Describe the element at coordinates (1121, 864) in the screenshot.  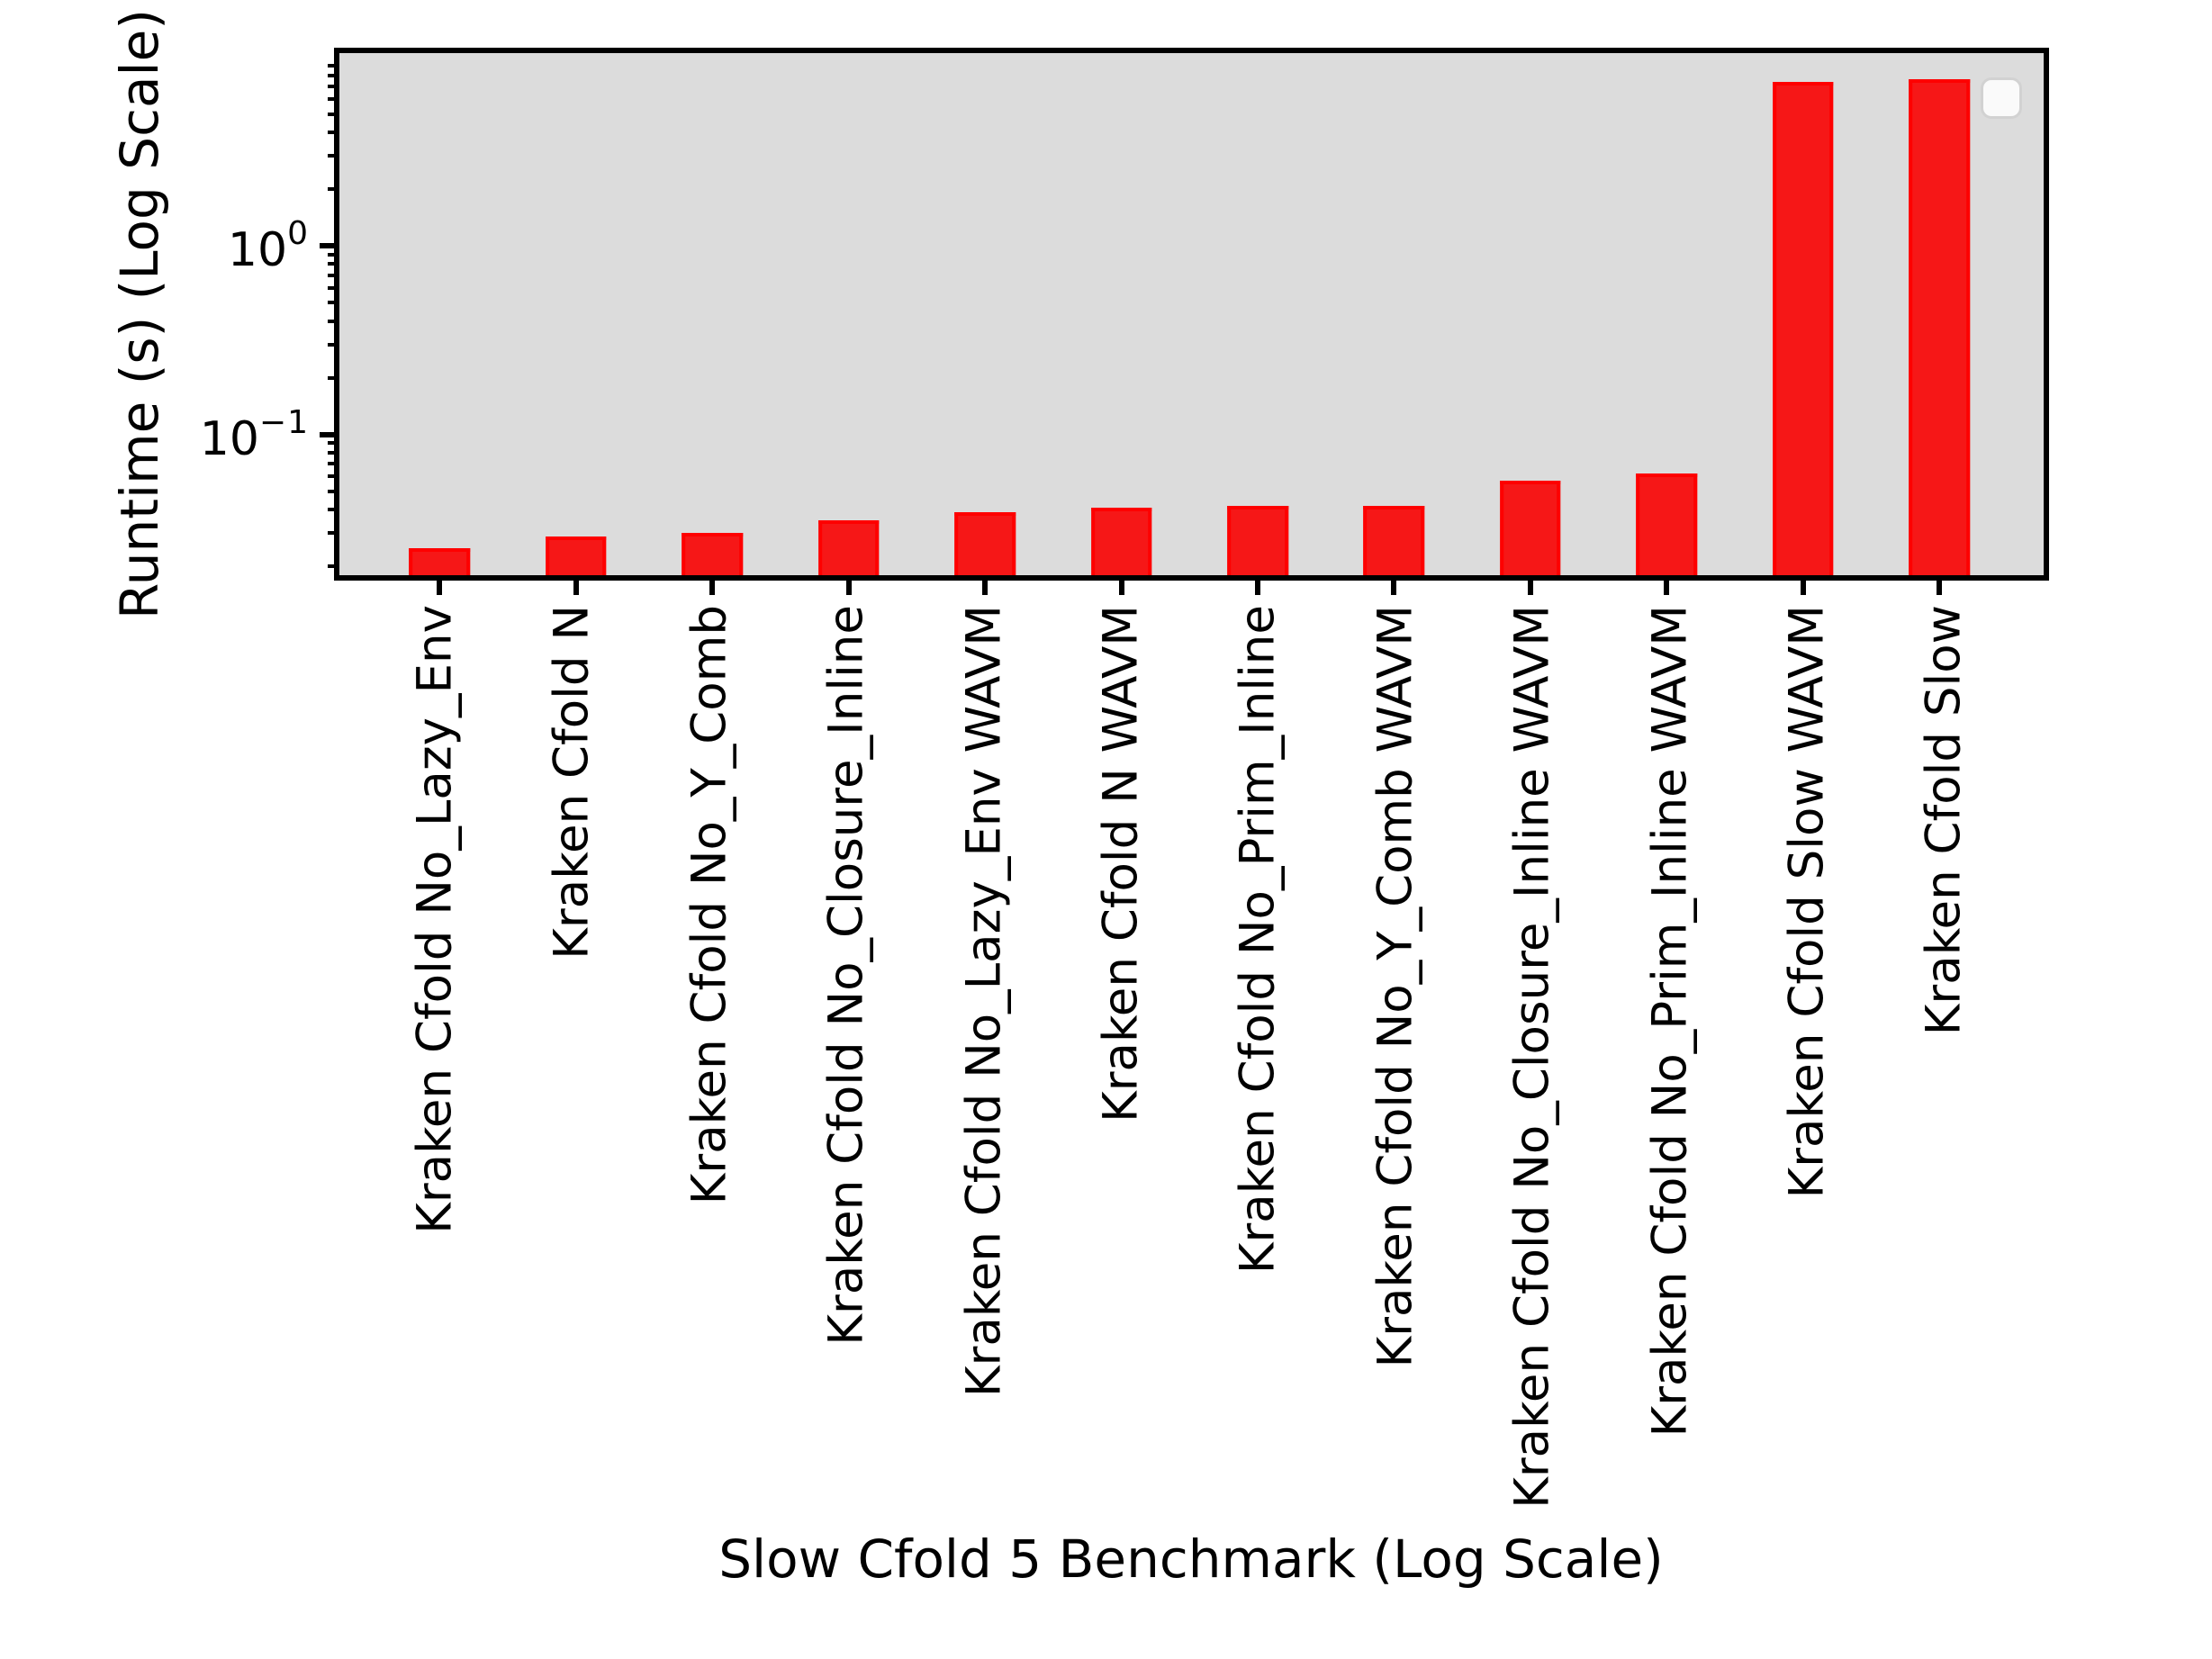
I see `x-tick-label: Kraken Cfold N WAVM` at that location.